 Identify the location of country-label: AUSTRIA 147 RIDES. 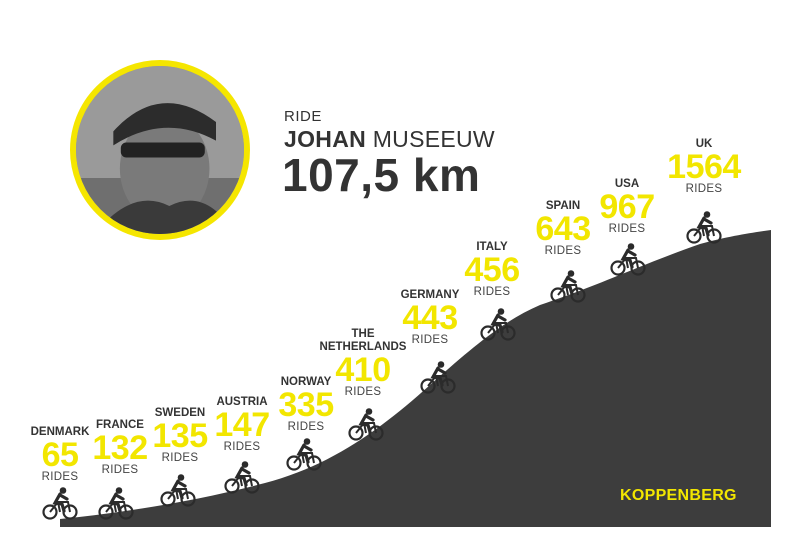
(242, 425).